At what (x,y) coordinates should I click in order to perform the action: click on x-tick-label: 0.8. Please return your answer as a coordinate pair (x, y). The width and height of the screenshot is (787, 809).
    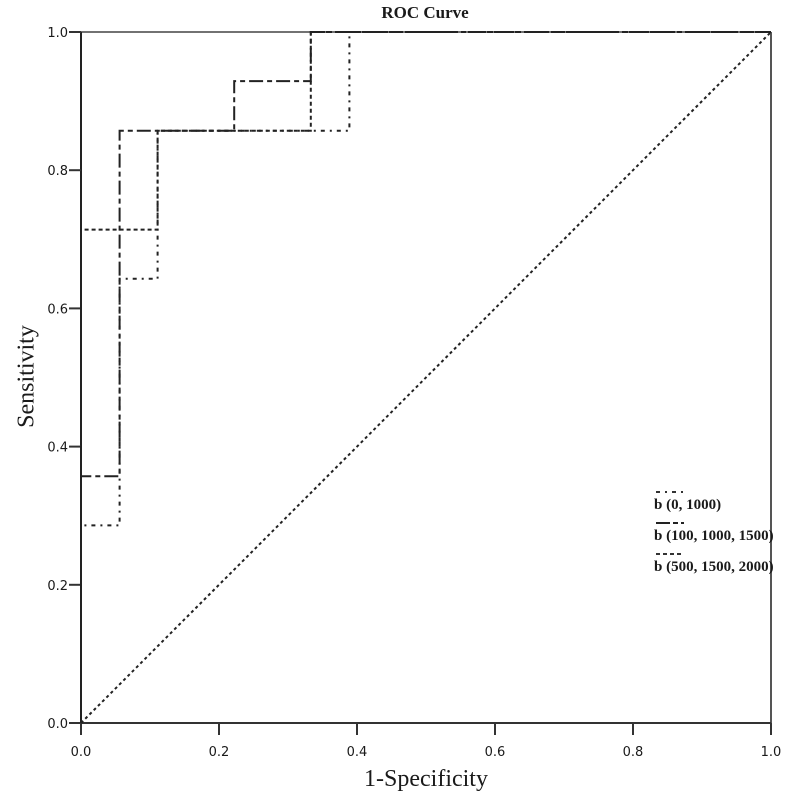
    Looking at the image, I should click on (633, 752).